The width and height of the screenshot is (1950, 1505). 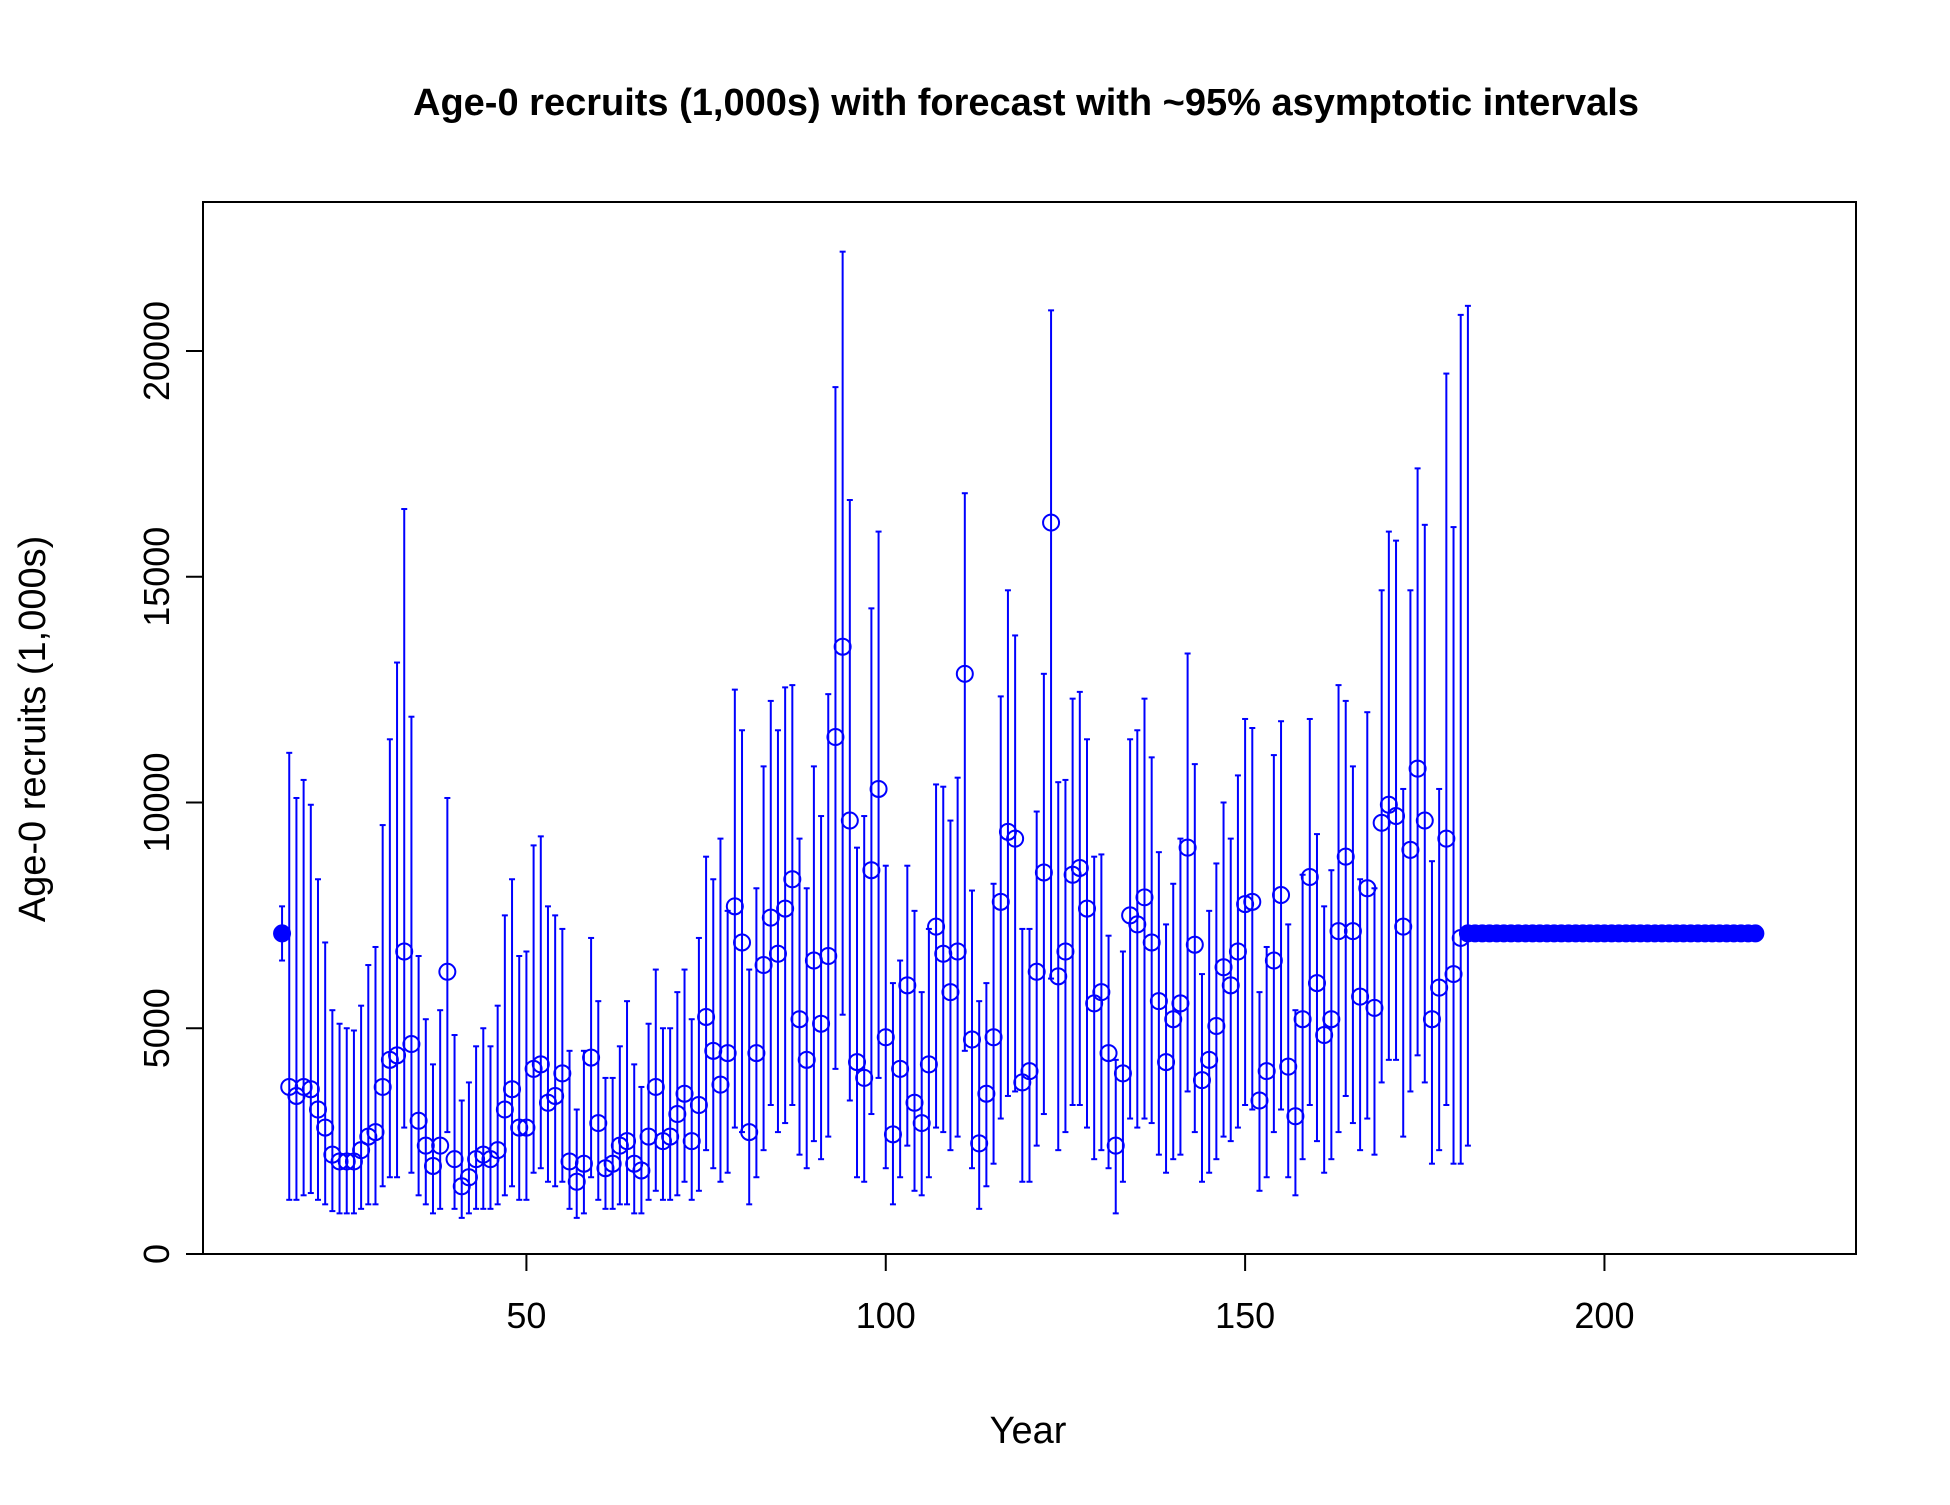 I want to click on x-tick-label: 150, so click(x=1245, y=1315).